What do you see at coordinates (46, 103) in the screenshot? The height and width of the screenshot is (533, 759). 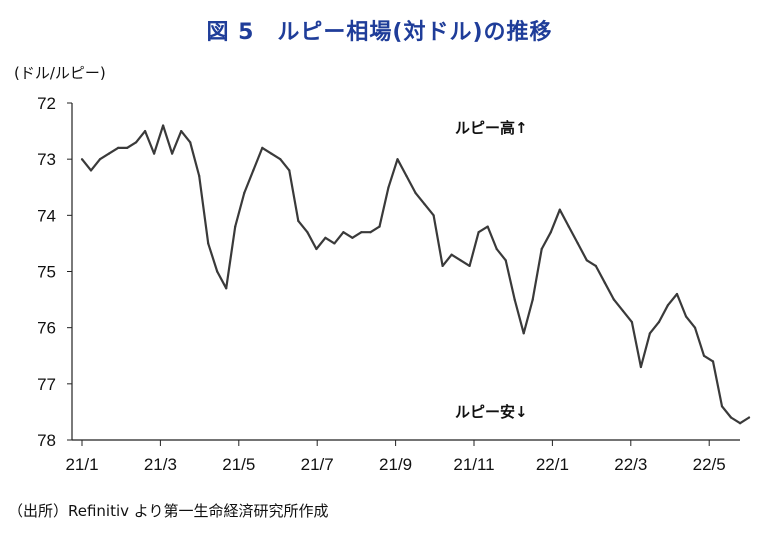 I see `y-tick-label: 72` at bounding box center [46, 103].